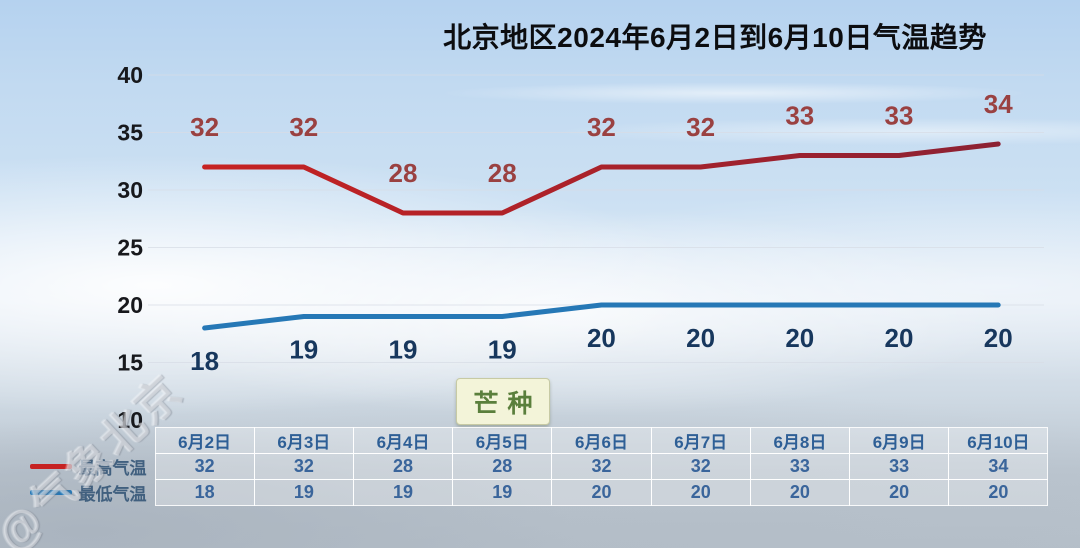  What do you see at coordinates (50, 492) in the screenshot?
I see `min-temp-legend-line-icon` at bounding box center [50, 492].